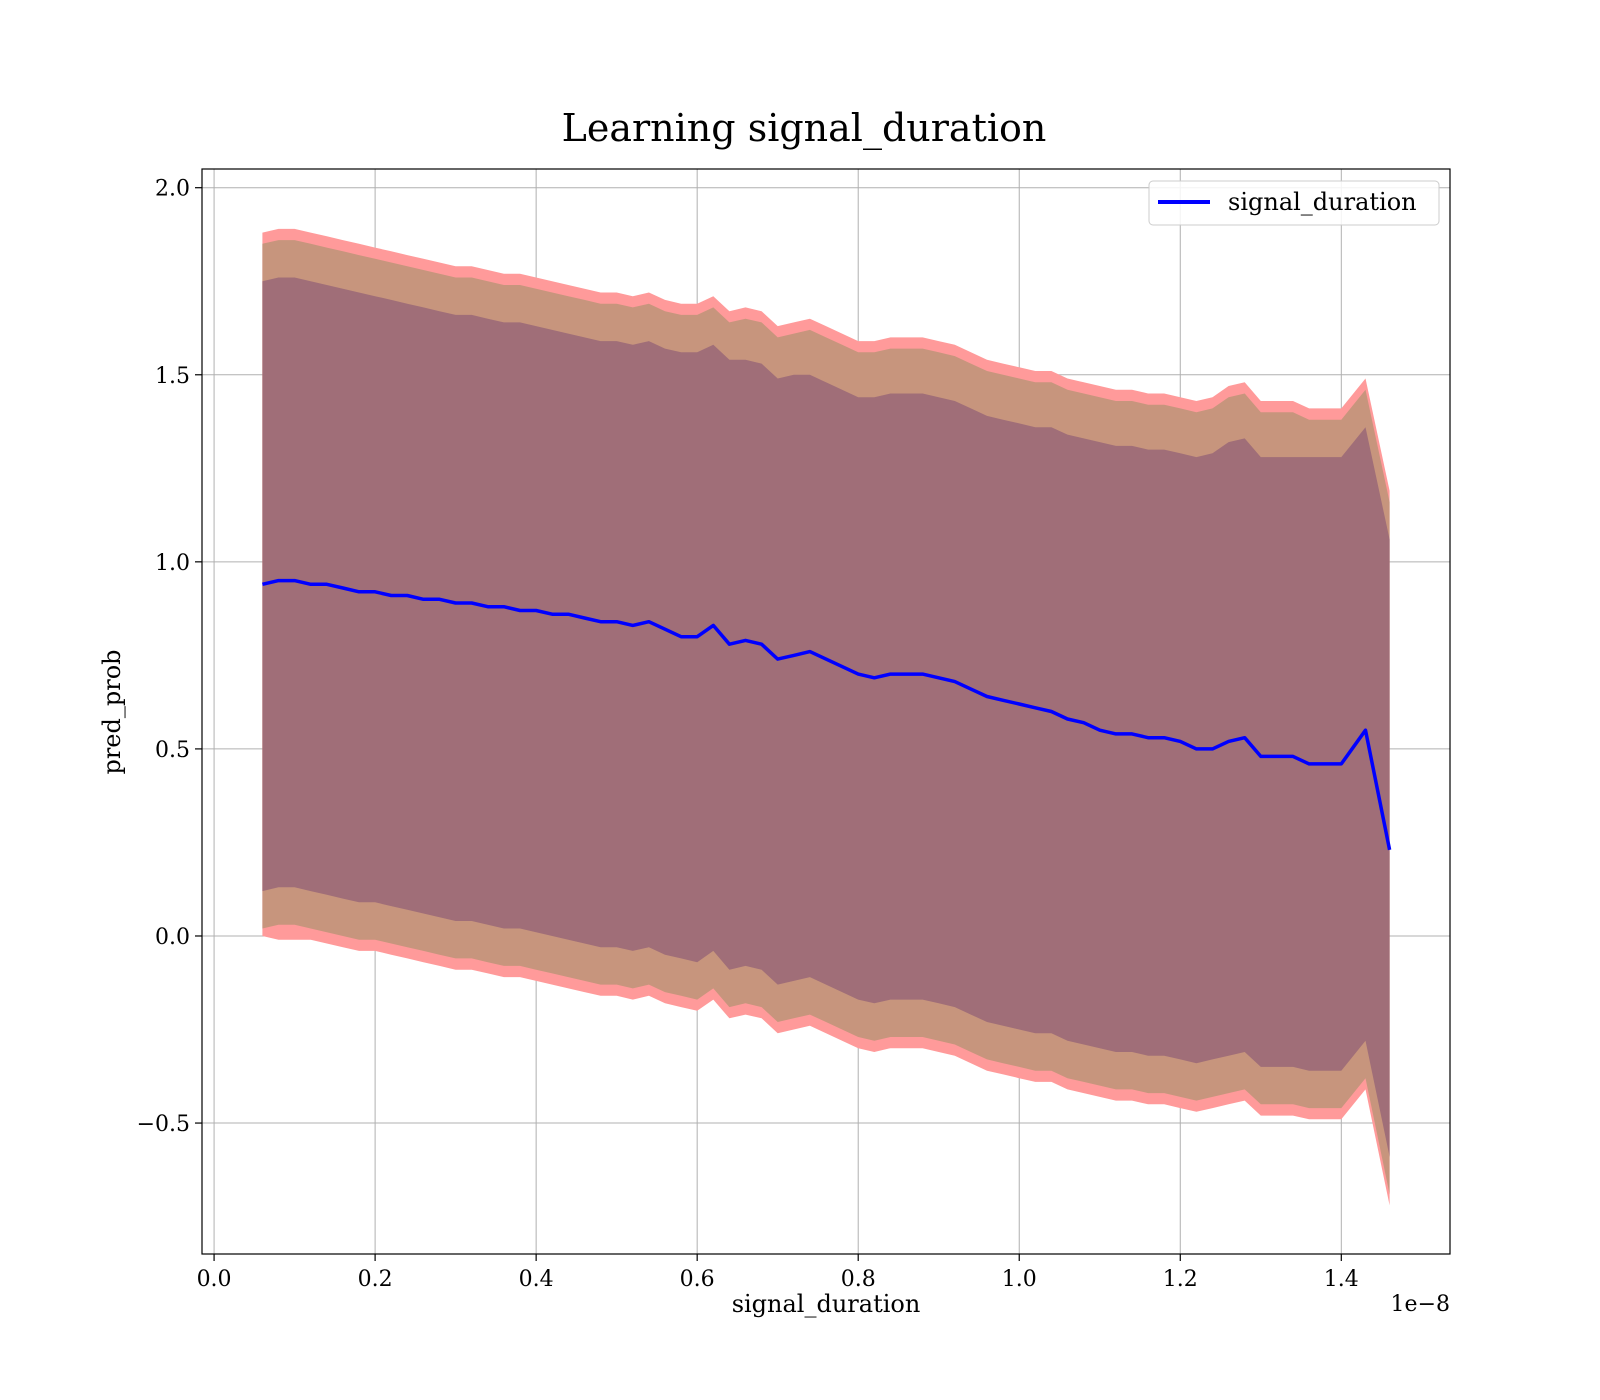 This screenshot has width=1600, height=1400. Describe the element at coordinates (375, 1279) in the screenshot. I see `x-tick-label: 0.2` at that location.